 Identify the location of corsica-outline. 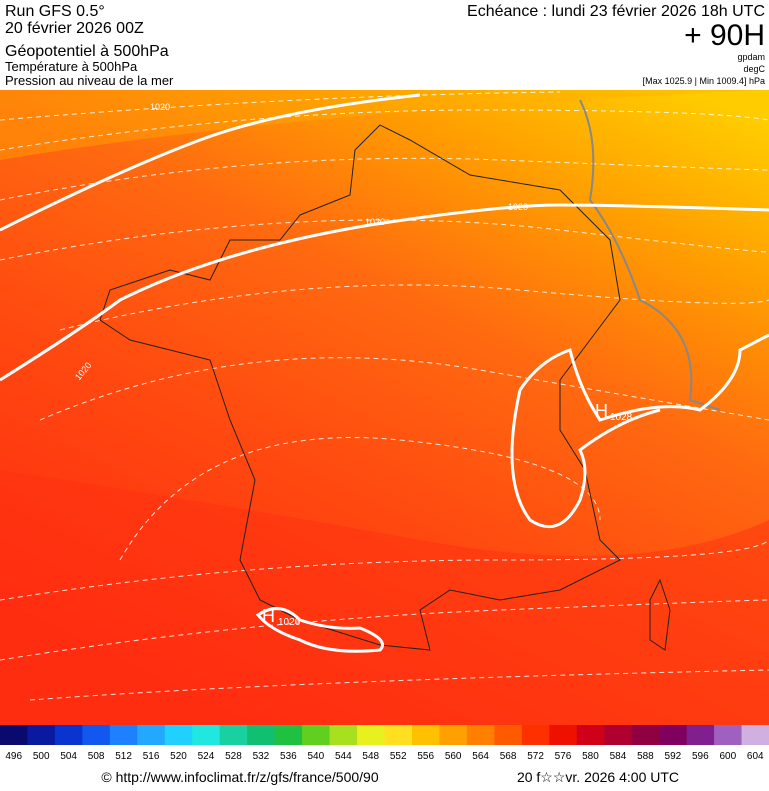
(660, 614).